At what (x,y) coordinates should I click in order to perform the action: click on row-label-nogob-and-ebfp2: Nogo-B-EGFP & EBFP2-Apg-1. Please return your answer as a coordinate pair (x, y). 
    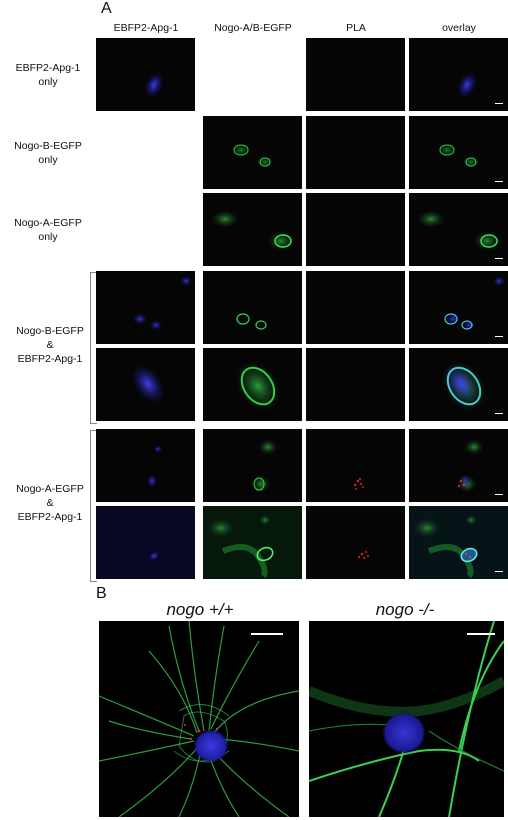
    Looking at the image, I should click on (50, 345).